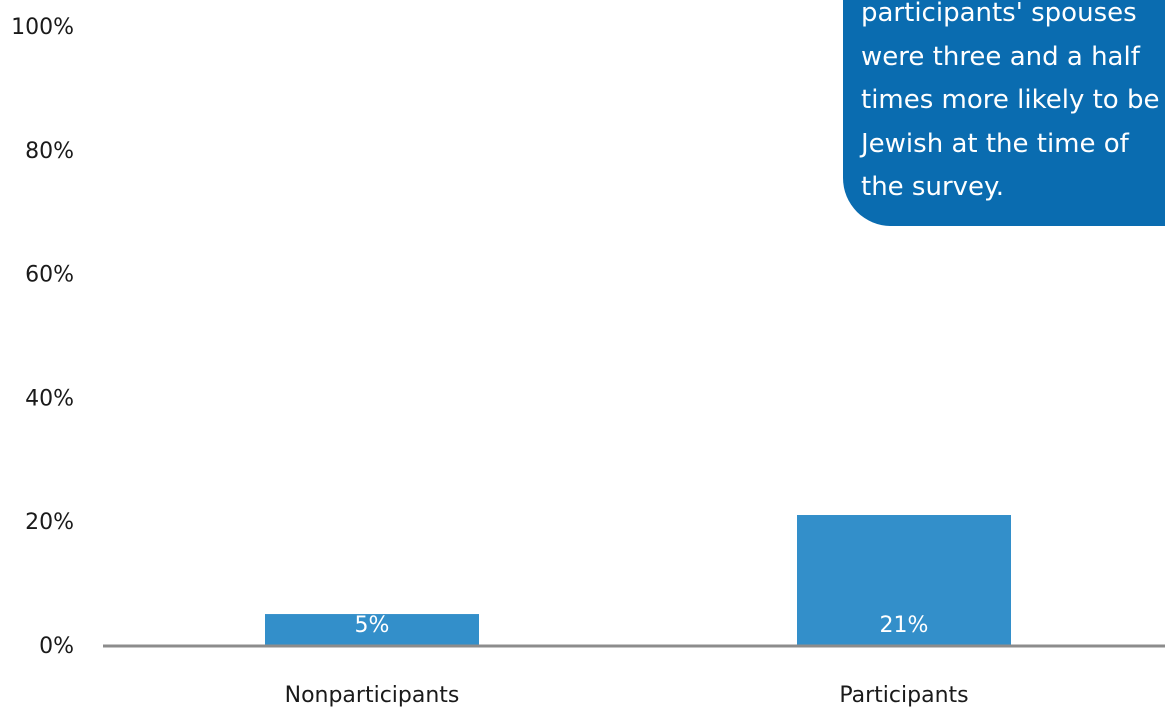  I want to click on x-tick-label: Participants, so click(903, 695).